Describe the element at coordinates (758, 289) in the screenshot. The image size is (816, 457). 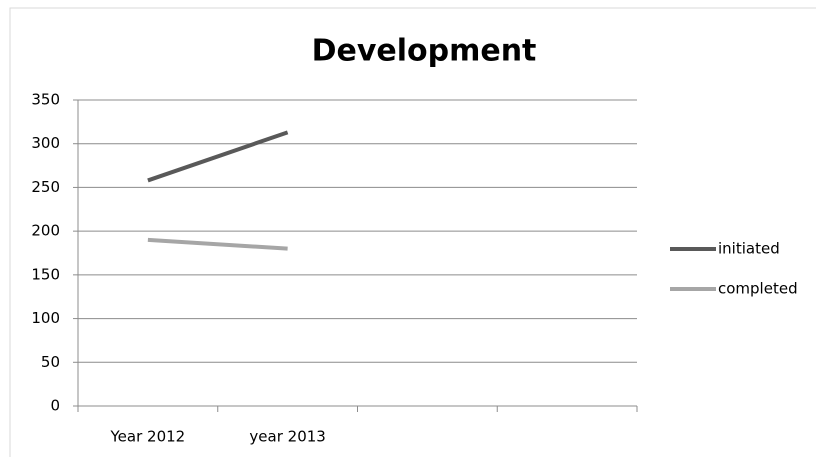
I see `legend-label: completed` at that location.